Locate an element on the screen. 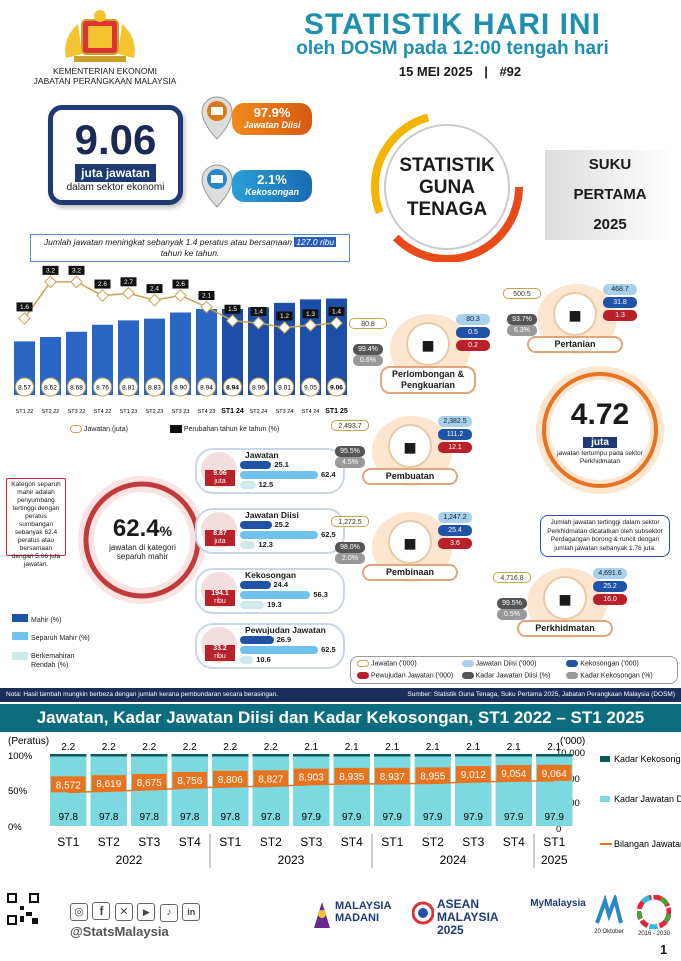 The image size is (681, 961). growth-value-label: 3.2 is located at coordinates (76, 270).